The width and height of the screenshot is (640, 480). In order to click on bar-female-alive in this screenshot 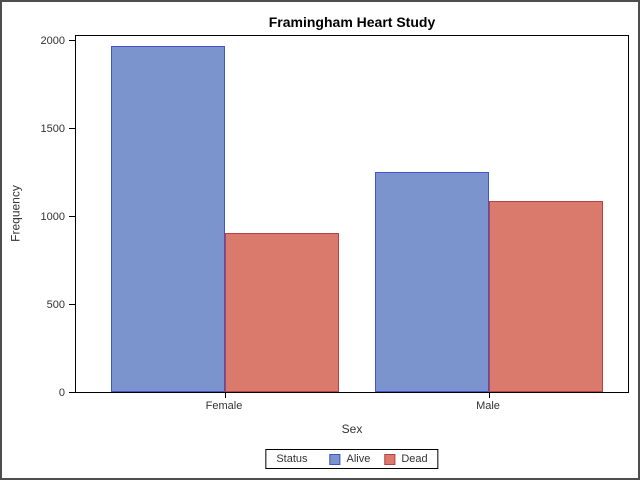, I will do `click(168, 219)`.